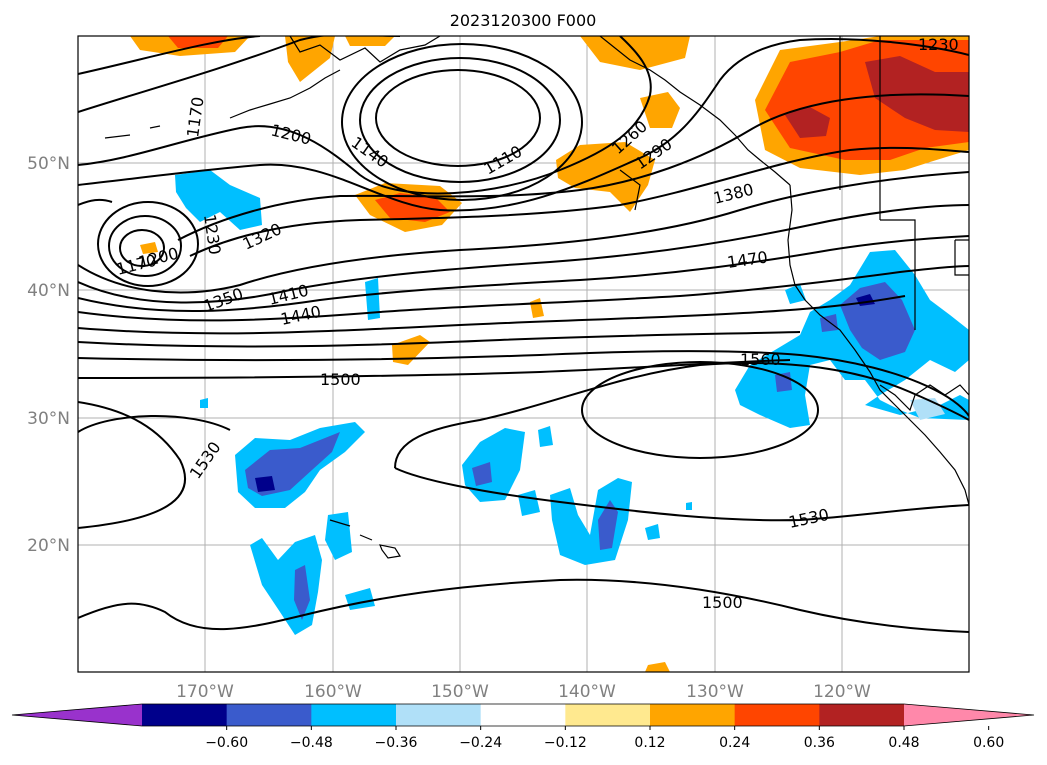 The width and height of the screenshot is (1047, 765). What do you see at coordinates (715, 692) in the screenshot?
I see `lon-label: 130°W` at bounding box center [715, 692].